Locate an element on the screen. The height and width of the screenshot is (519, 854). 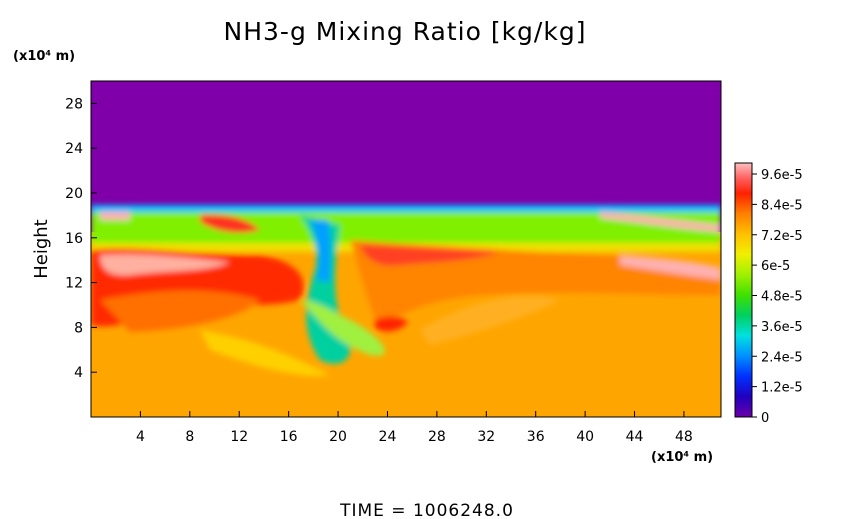
y-unit-label: (x10⁴ m) is located at coordinates (44, 56).